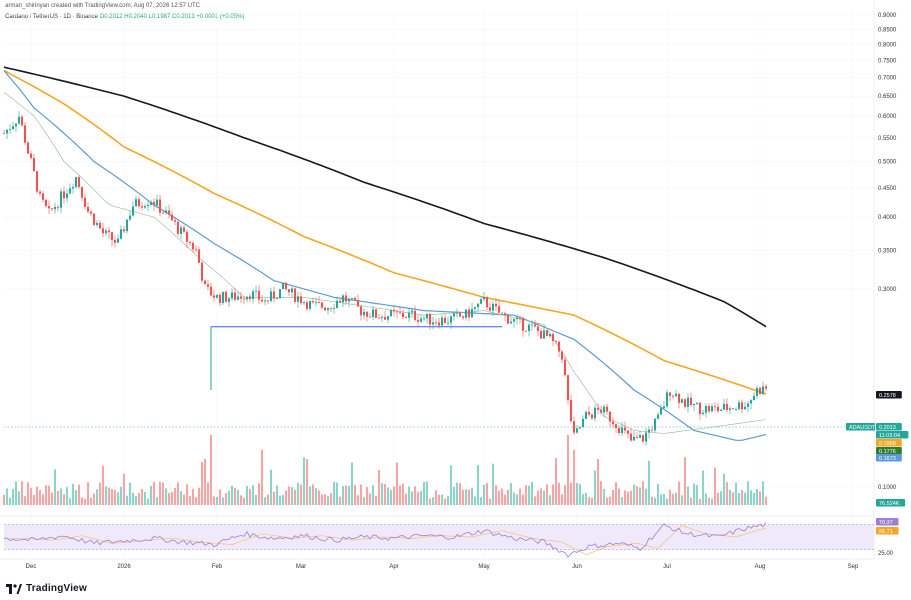  Describe the element at coordinates (887, 163) in the screenshot. I see `price-tick-label: 0.5000` at that location.